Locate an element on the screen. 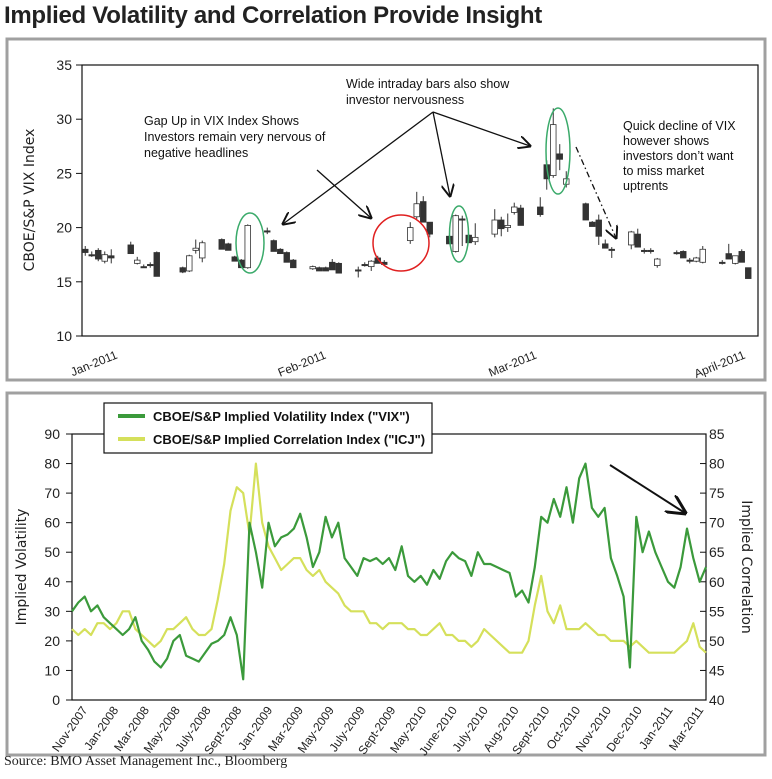 The height and width of the screenshot is (779, 772). right-y-tick-label: 50 is located at coordinates (717, 641).